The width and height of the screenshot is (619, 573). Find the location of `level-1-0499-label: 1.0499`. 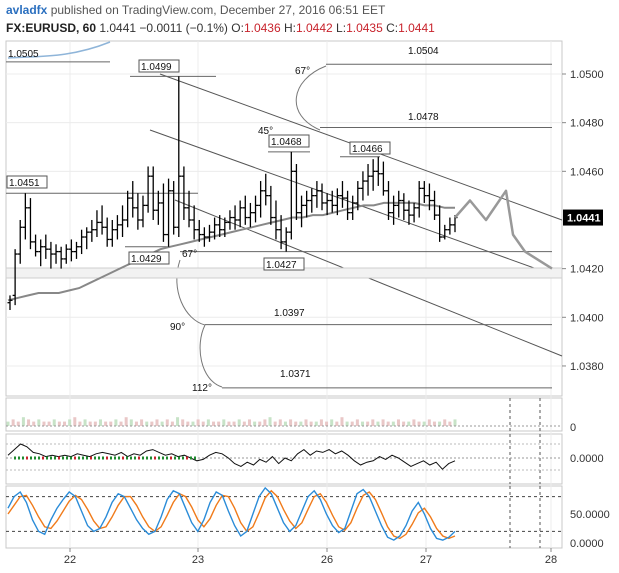

level-1-0499-label: 1.0499 is located at coordinates (156, 67).